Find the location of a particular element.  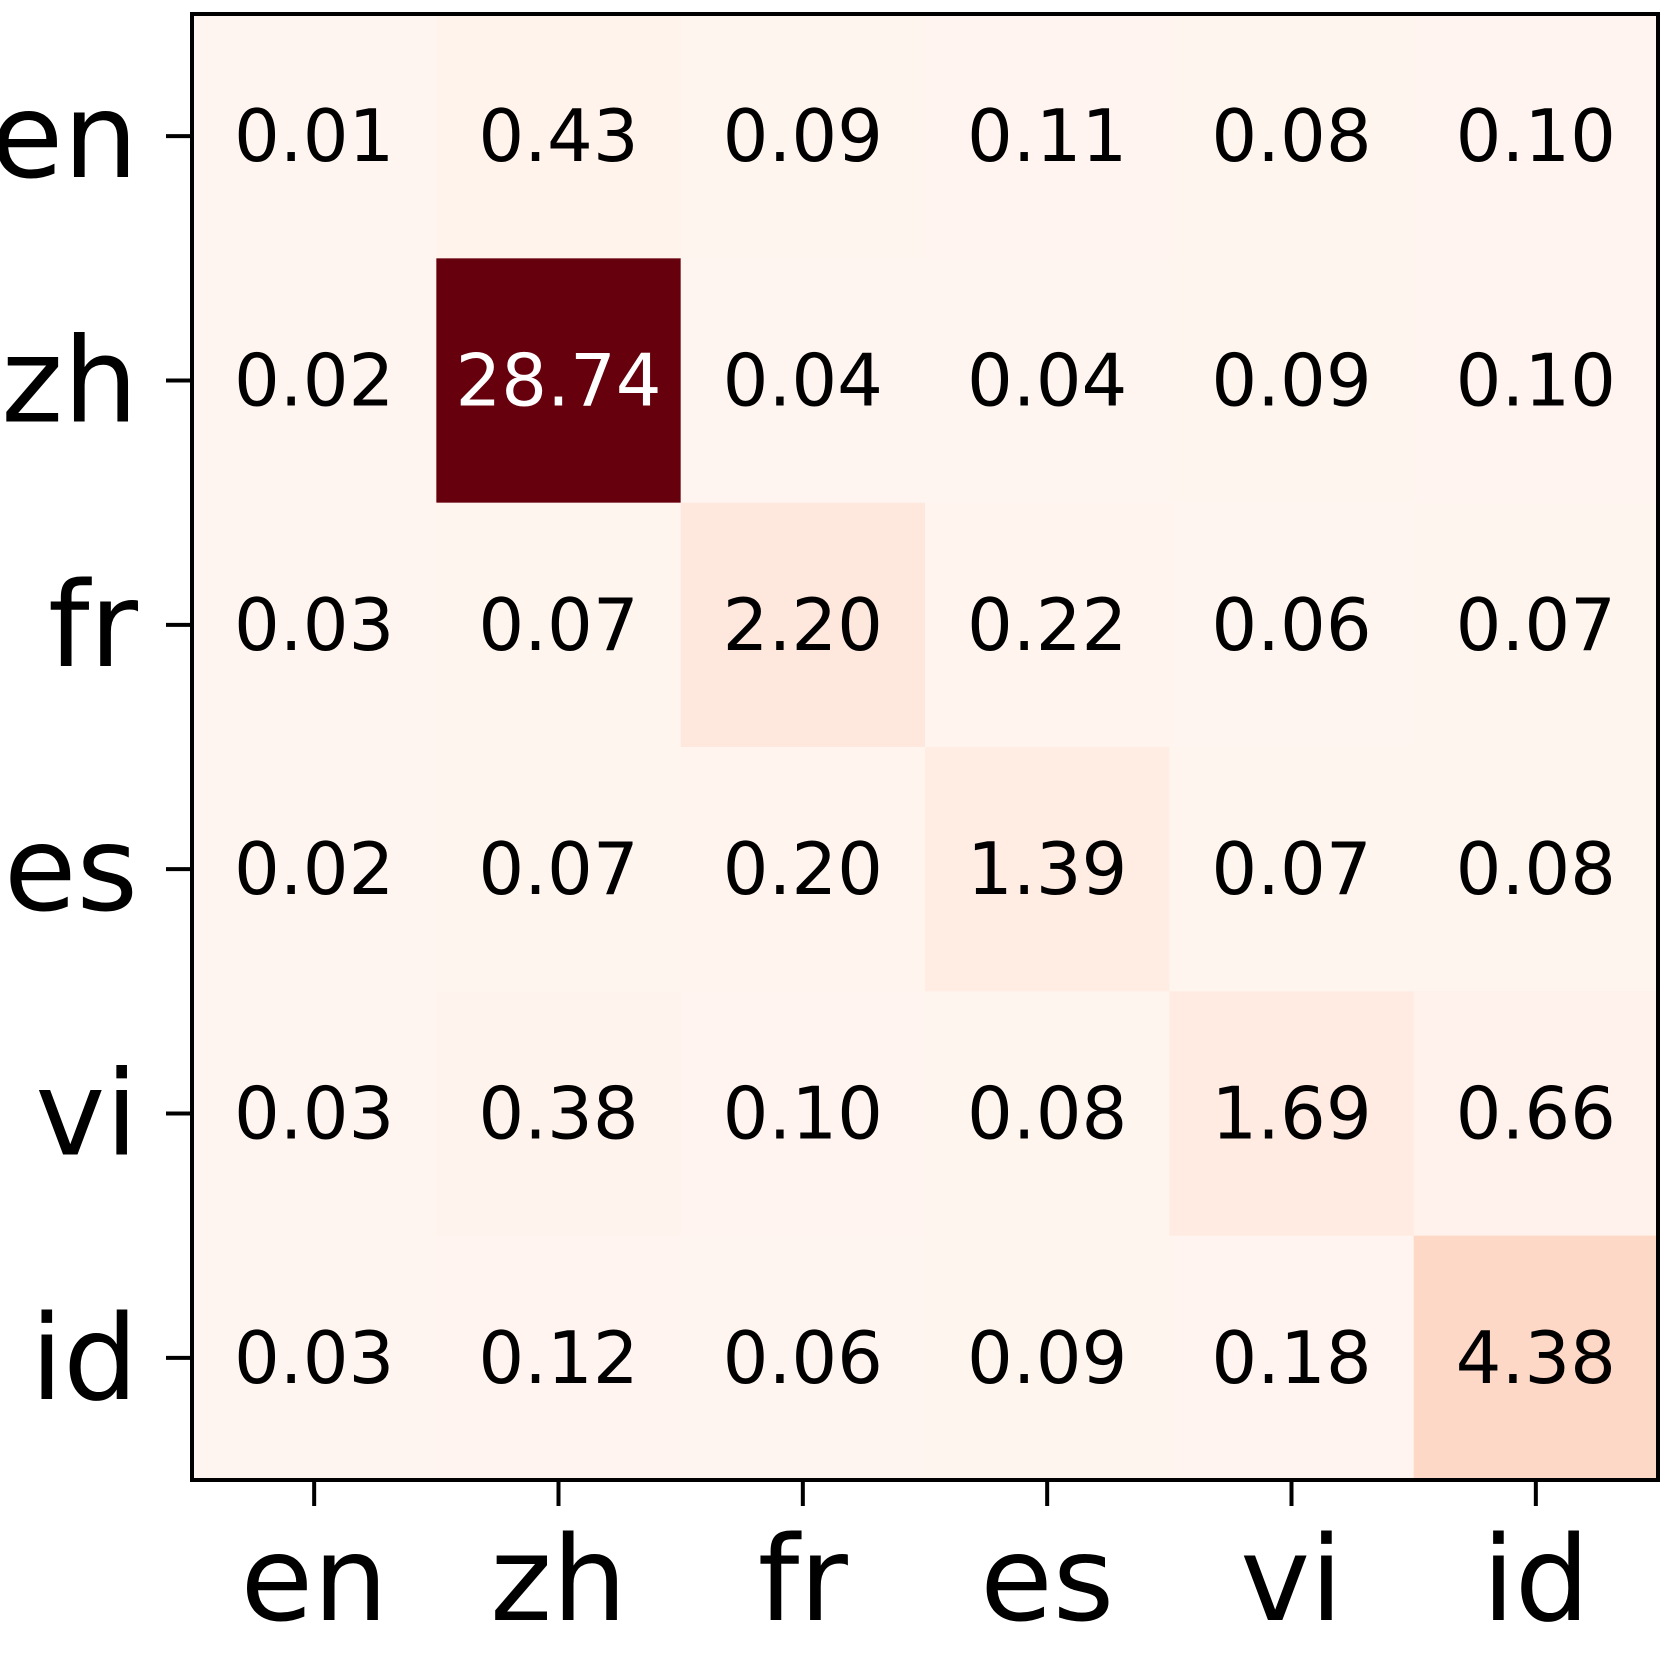

heatmap-cell-zh-zh is located at coordinates (559, 381).